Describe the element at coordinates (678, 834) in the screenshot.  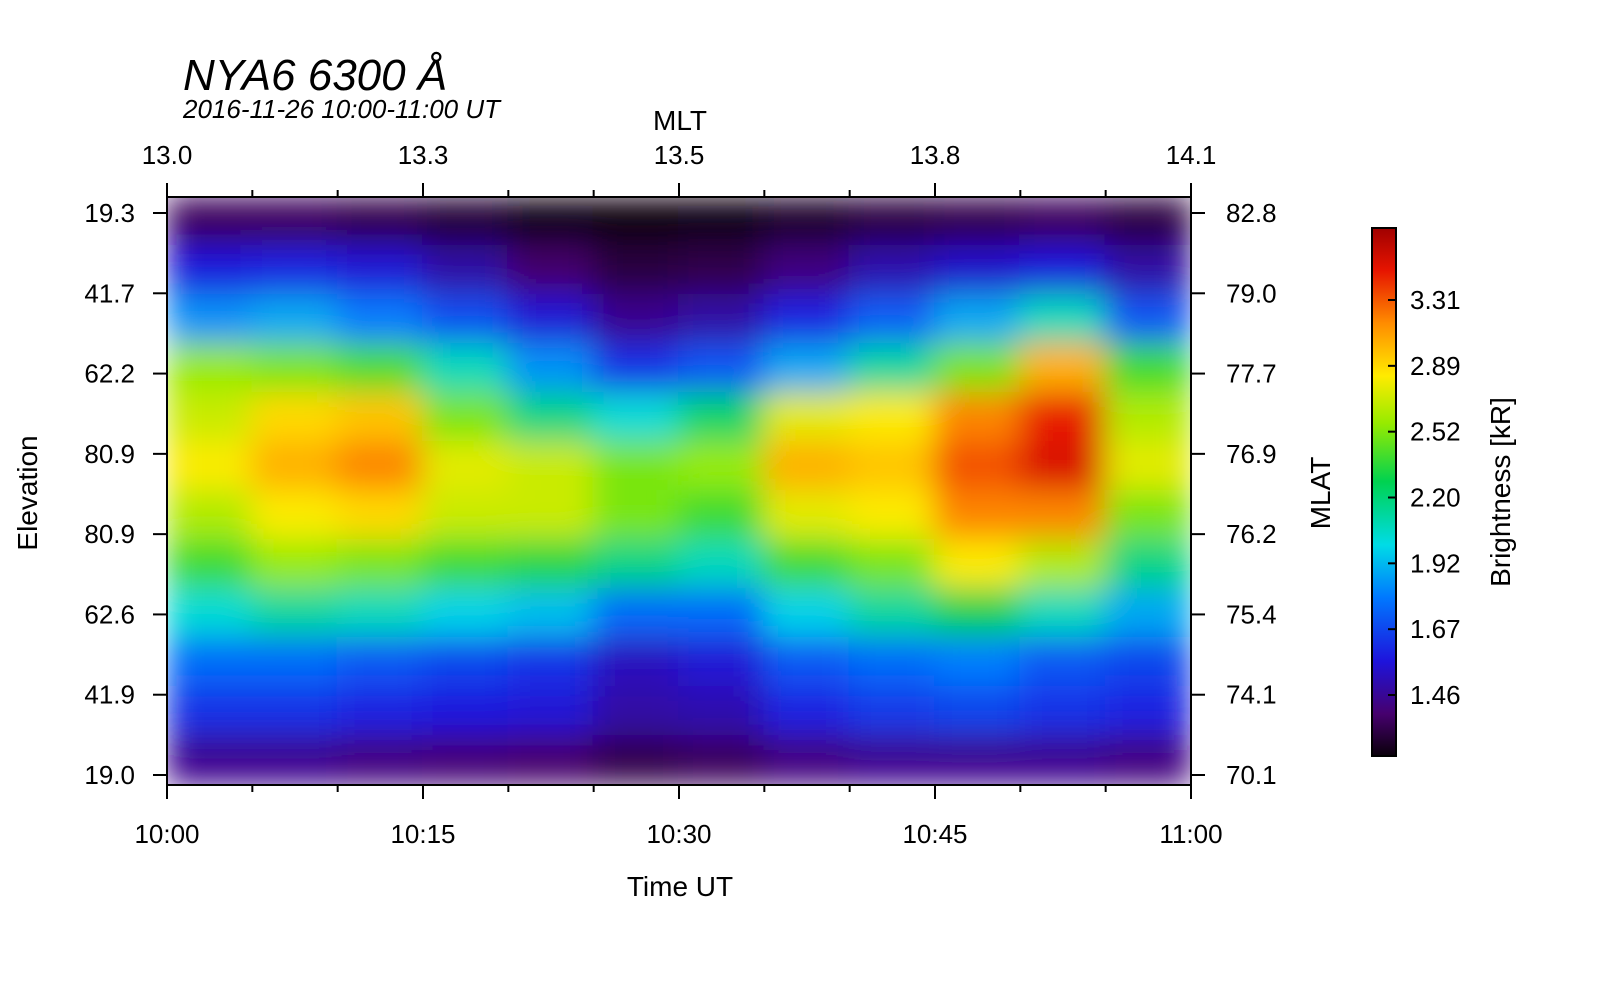
I see `x-tick-label: 10:30` at that location.